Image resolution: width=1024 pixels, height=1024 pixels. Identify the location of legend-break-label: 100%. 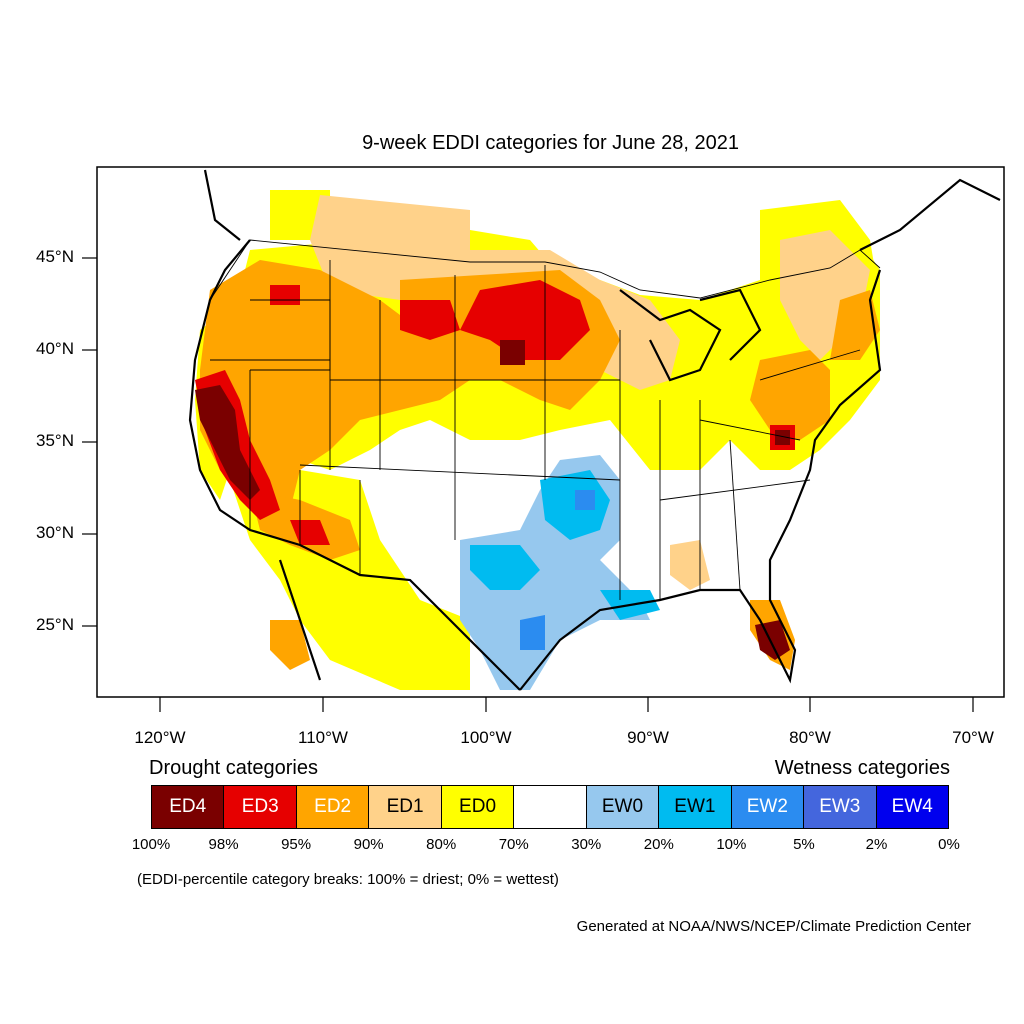
(151, 844).